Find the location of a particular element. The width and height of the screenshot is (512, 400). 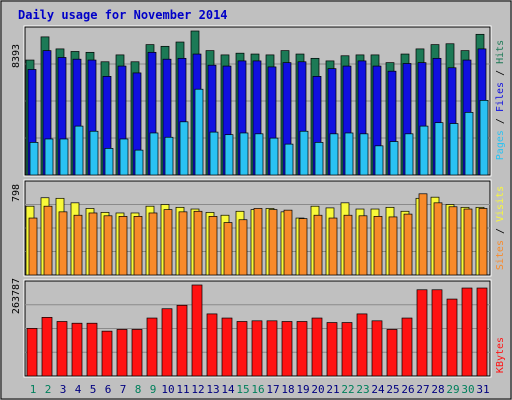

x-label-day-16: 16 is located at coordinates (257, 389).